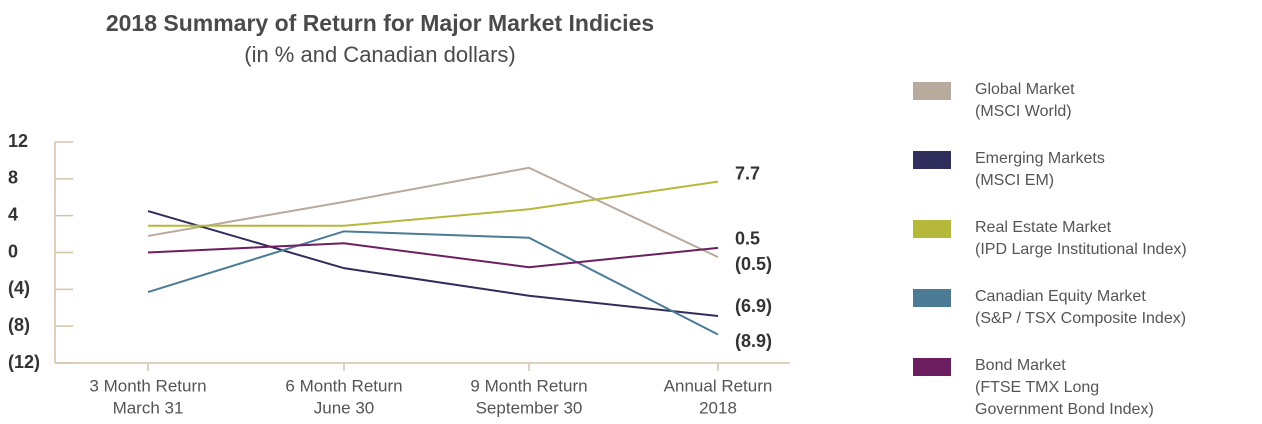 The image size is (1262, 424). What do you see at coordinates (18, 141) in the screenshot?
I see `y-tick-label: 12` at bounding box center [18, 141].